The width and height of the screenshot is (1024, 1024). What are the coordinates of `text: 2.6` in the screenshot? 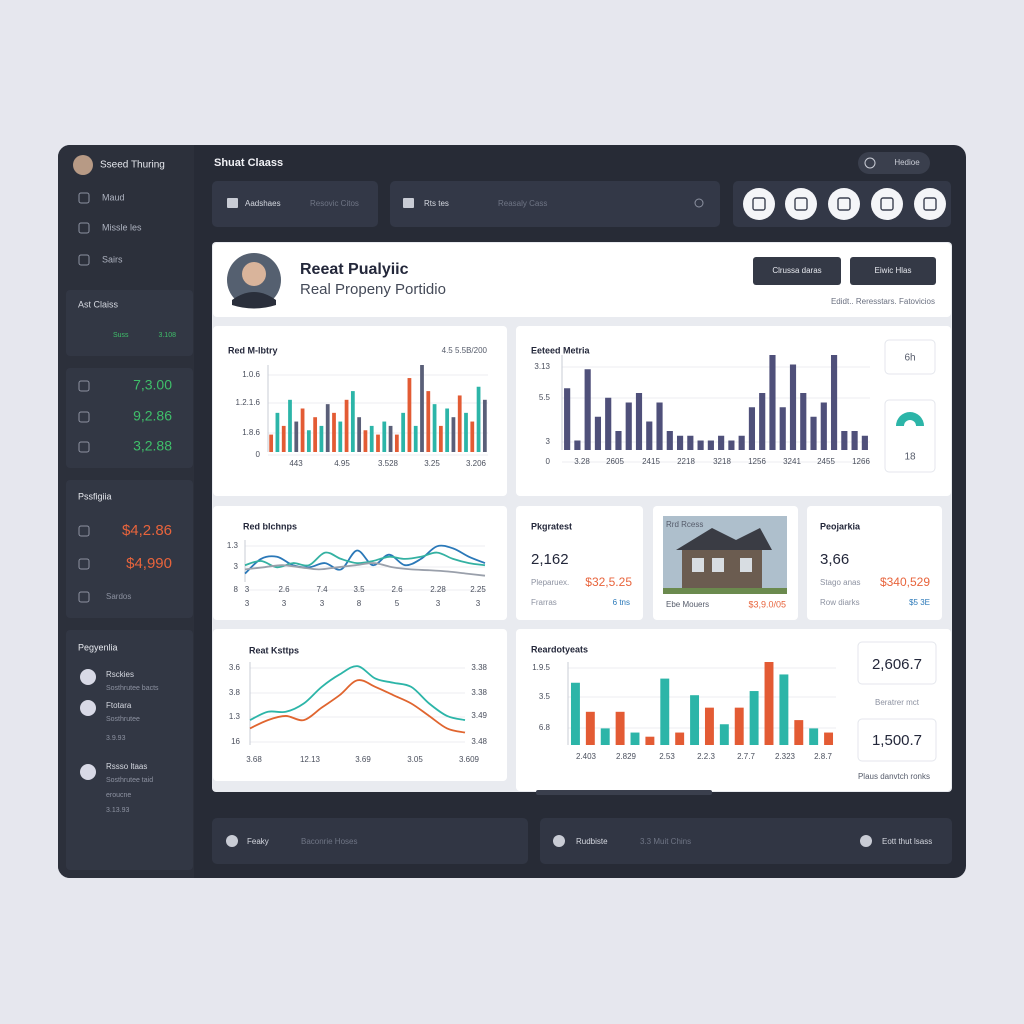 It's located at (284, 589).